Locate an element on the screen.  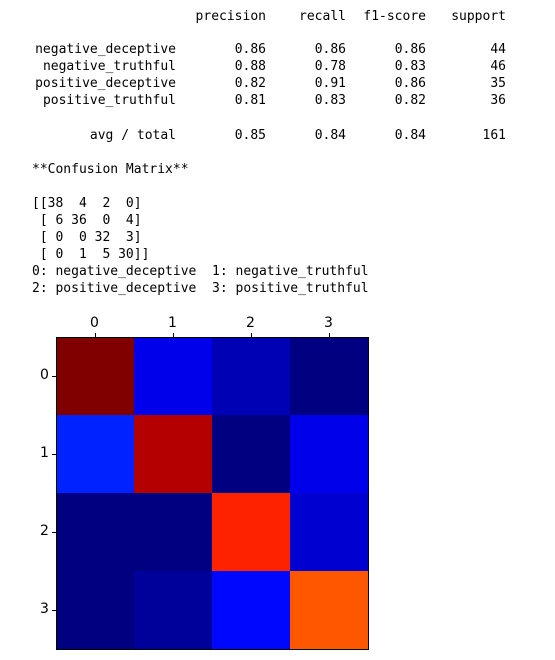
row-recall: 0.91 is located at coordinates (330, 83).